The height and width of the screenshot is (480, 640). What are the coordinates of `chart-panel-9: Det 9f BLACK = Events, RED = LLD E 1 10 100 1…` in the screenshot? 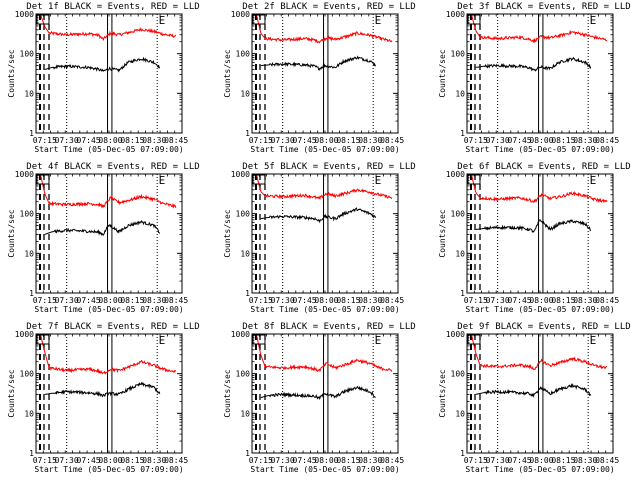 It's located at (534, 398).